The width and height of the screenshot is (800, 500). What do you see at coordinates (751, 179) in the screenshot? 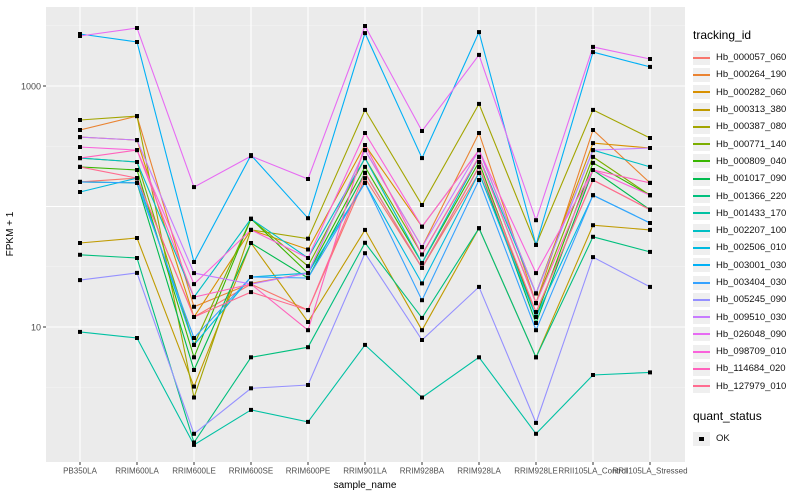
I see `legend-item-label: Hb_001017_090` at bounding box center [751, 179].